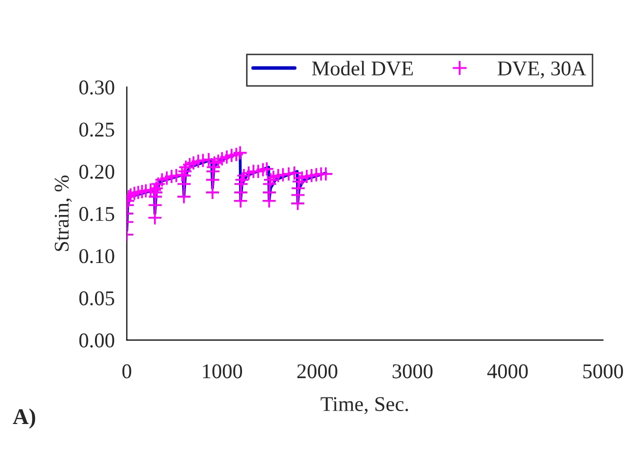  Describe the element at coordinates (542, 69) in the screenshot. I see `legend-label: DVE, 30A` at that location.